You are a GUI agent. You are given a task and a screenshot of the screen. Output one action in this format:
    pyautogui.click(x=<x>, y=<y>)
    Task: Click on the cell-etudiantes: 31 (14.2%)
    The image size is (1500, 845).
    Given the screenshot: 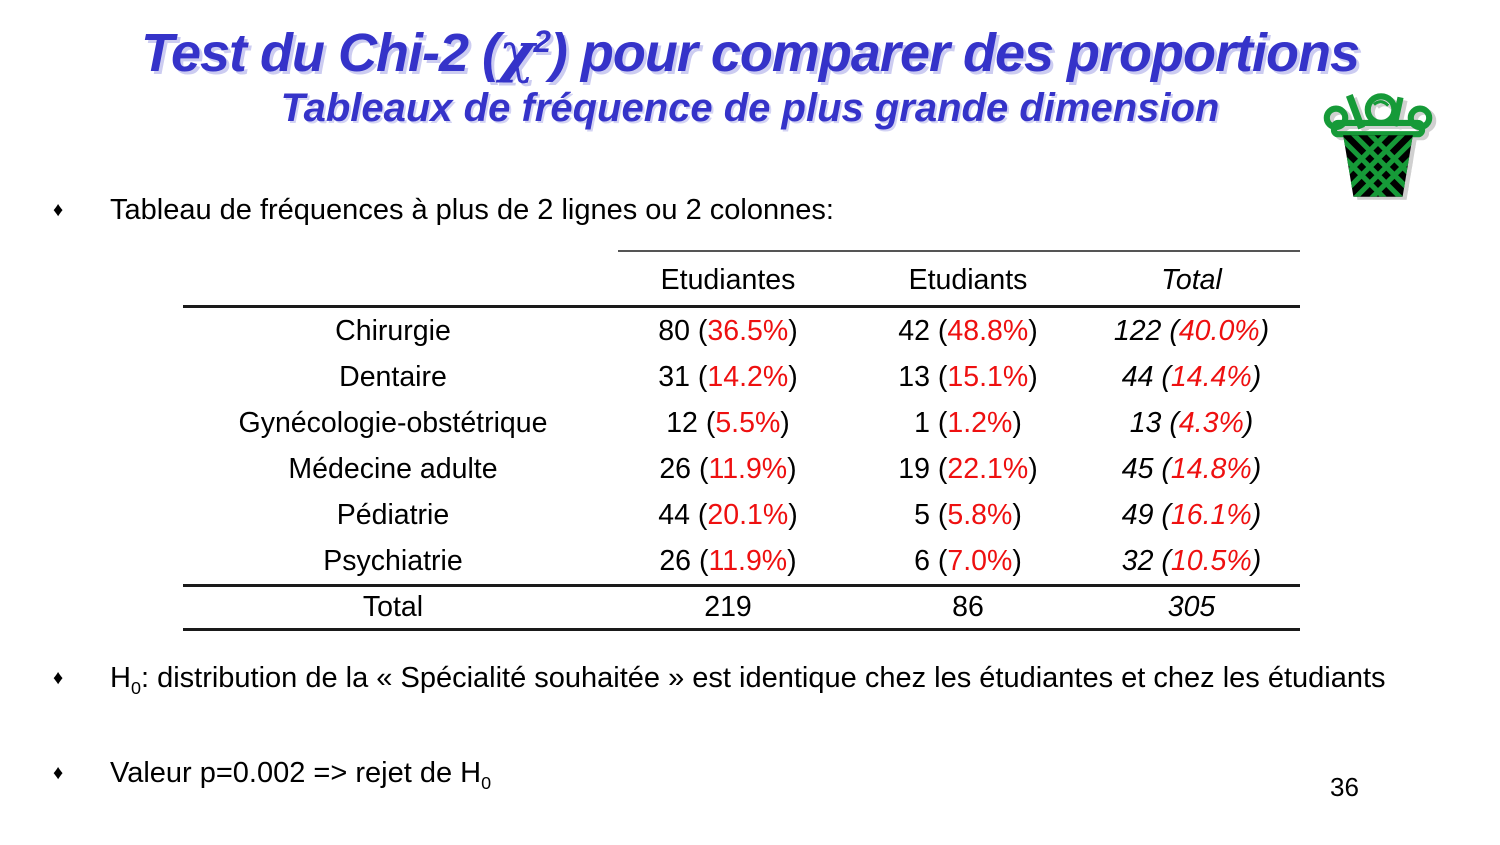 What is the action you would take?
    pyautogui.click(x=728, y=376)
    